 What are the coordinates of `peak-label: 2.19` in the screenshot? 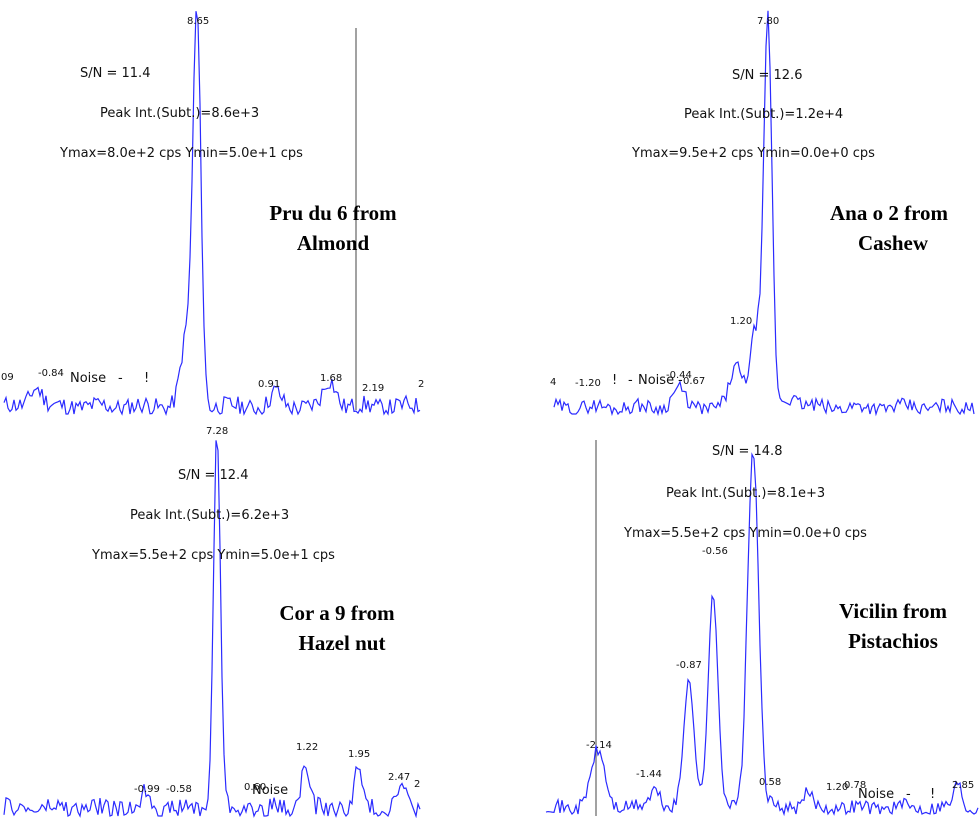 It's located at (373, 388).